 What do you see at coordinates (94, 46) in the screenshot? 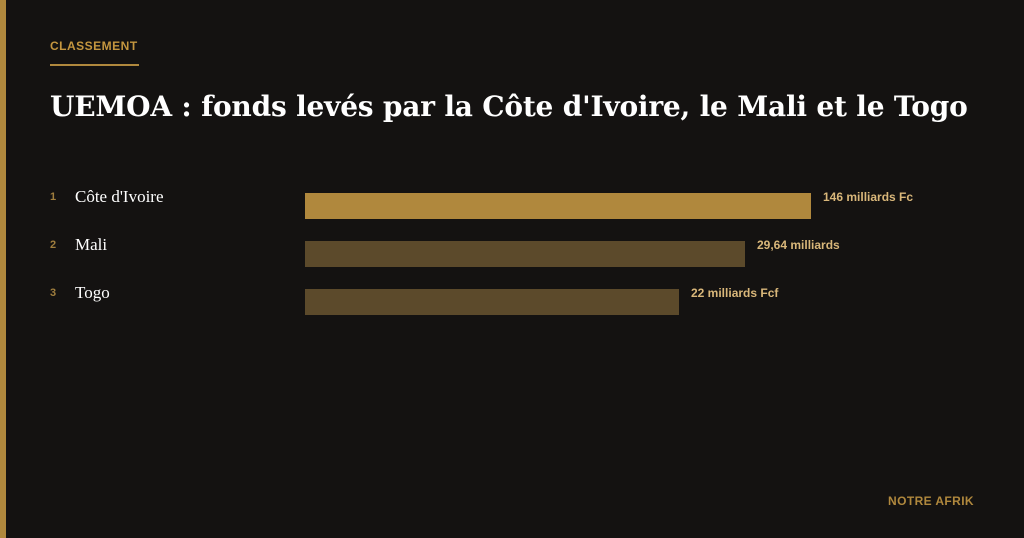
I see `section-kicker: CLASSEMENT` at bounding box center [94, 46].